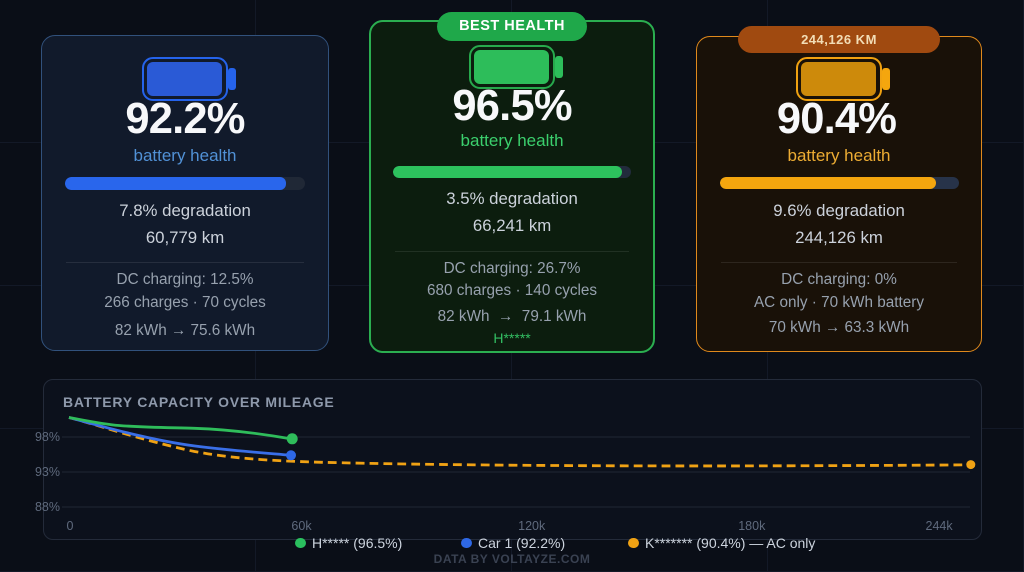 This screenshot has height=572, width=1024. Describe the element at coordinates (940, 526) in the screenshot. I see `svg-text: 244k` at that location.